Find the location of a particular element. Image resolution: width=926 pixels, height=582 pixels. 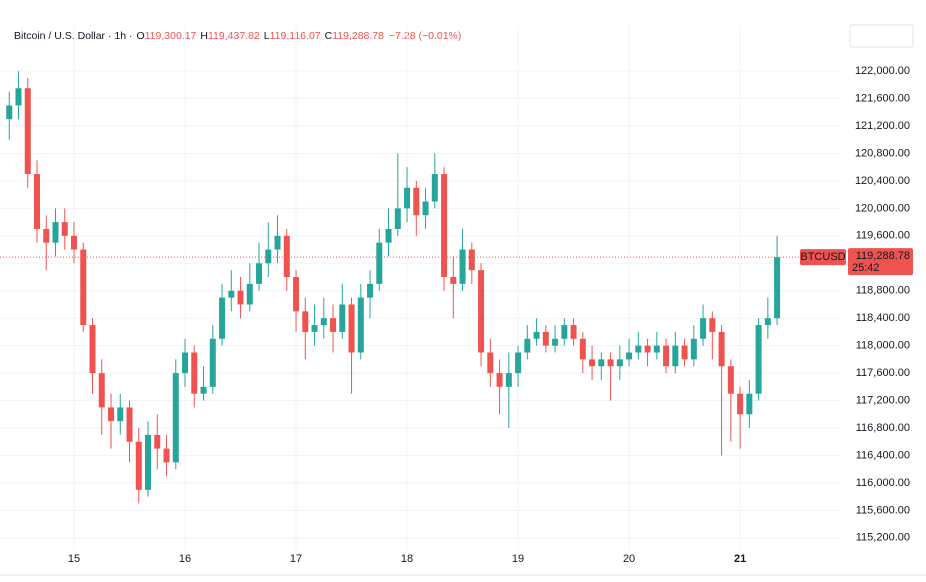

y-tick-label: 116,400.00 is located at coordinates (883, 455).